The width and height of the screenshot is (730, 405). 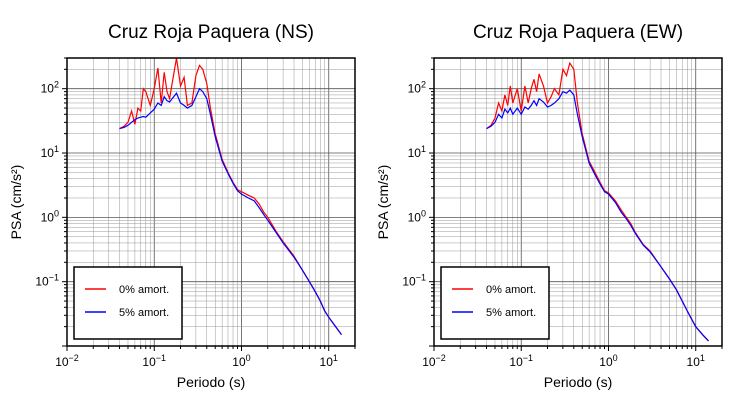 I want to click on chart-title: Cruz Roja Paquera (NS), so click(x=211, y=32).